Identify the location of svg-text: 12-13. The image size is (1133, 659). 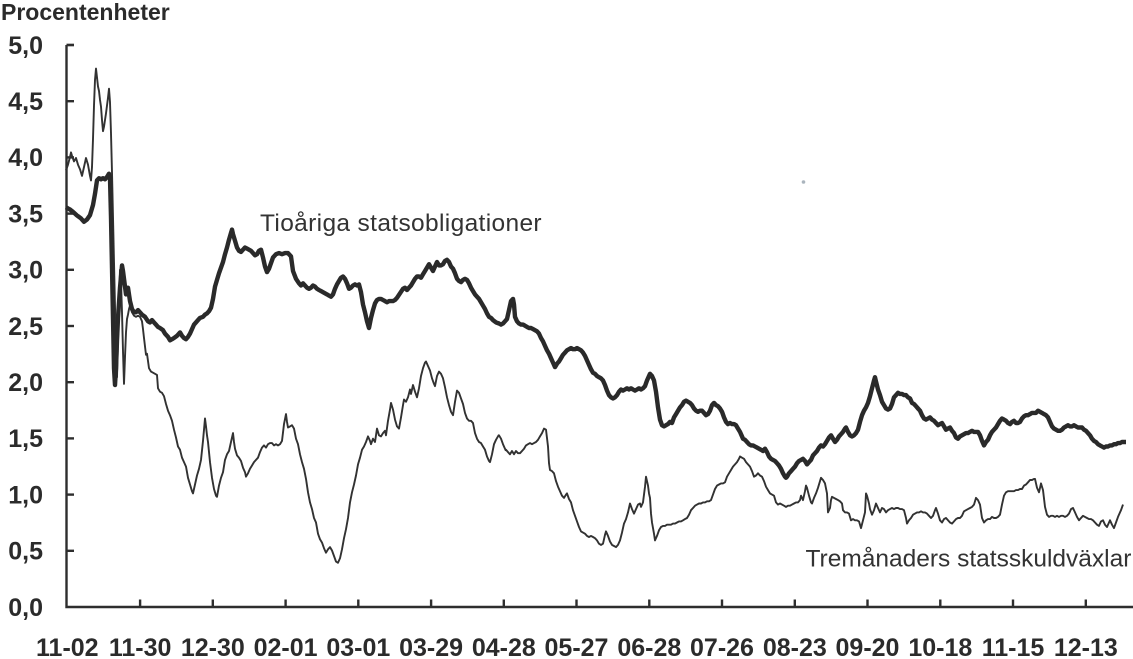
(1086, 646).